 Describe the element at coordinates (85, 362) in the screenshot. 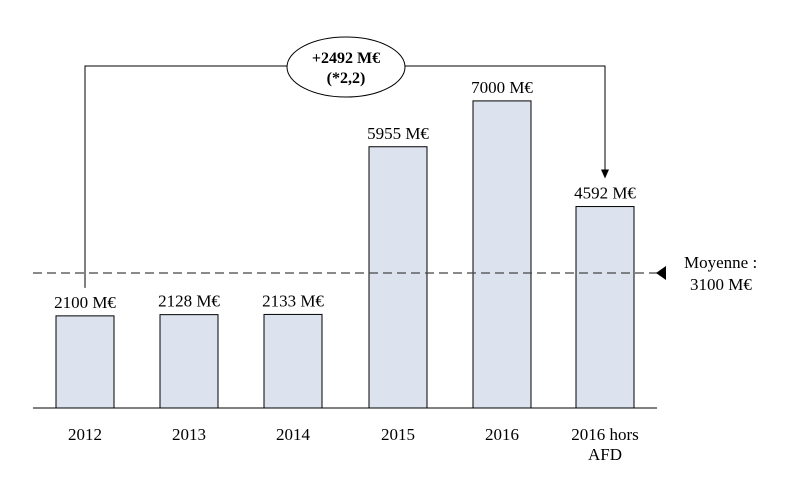

I see `bar-2012` at that location.